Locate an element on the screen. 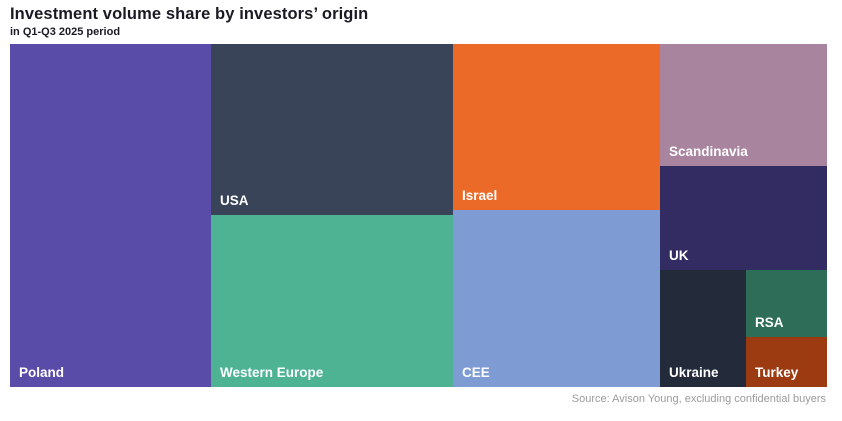 The width and height of the screenshot is (842, 421). treemap-cell-uk: UK is located at coordinates (743, 218).